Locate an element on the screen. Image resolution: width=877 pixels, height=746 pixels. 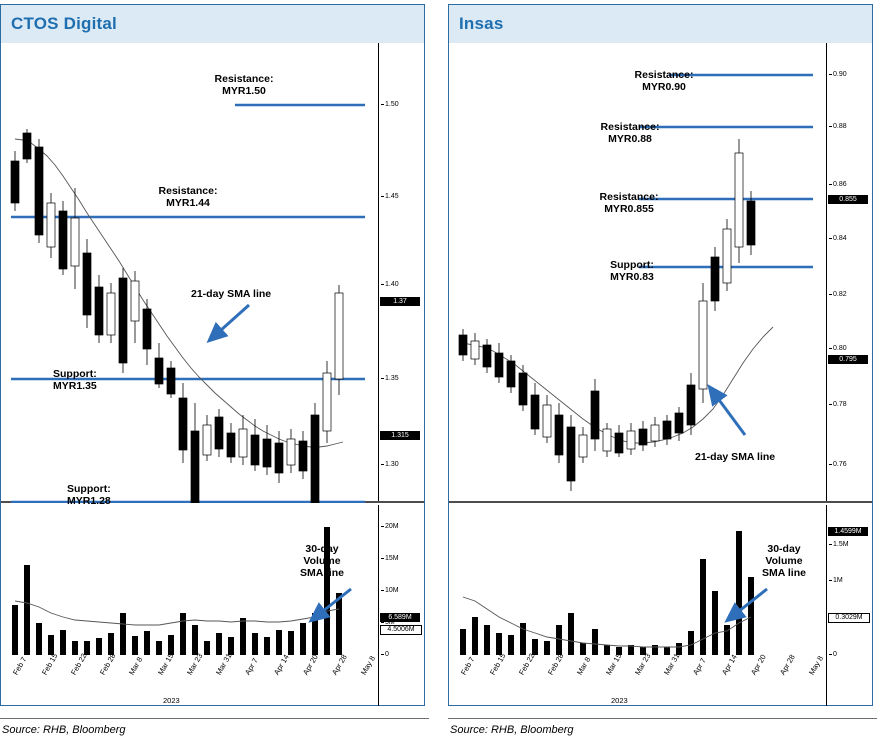
volume-tag-current: 6.589M is located at coordinates (400, 617).